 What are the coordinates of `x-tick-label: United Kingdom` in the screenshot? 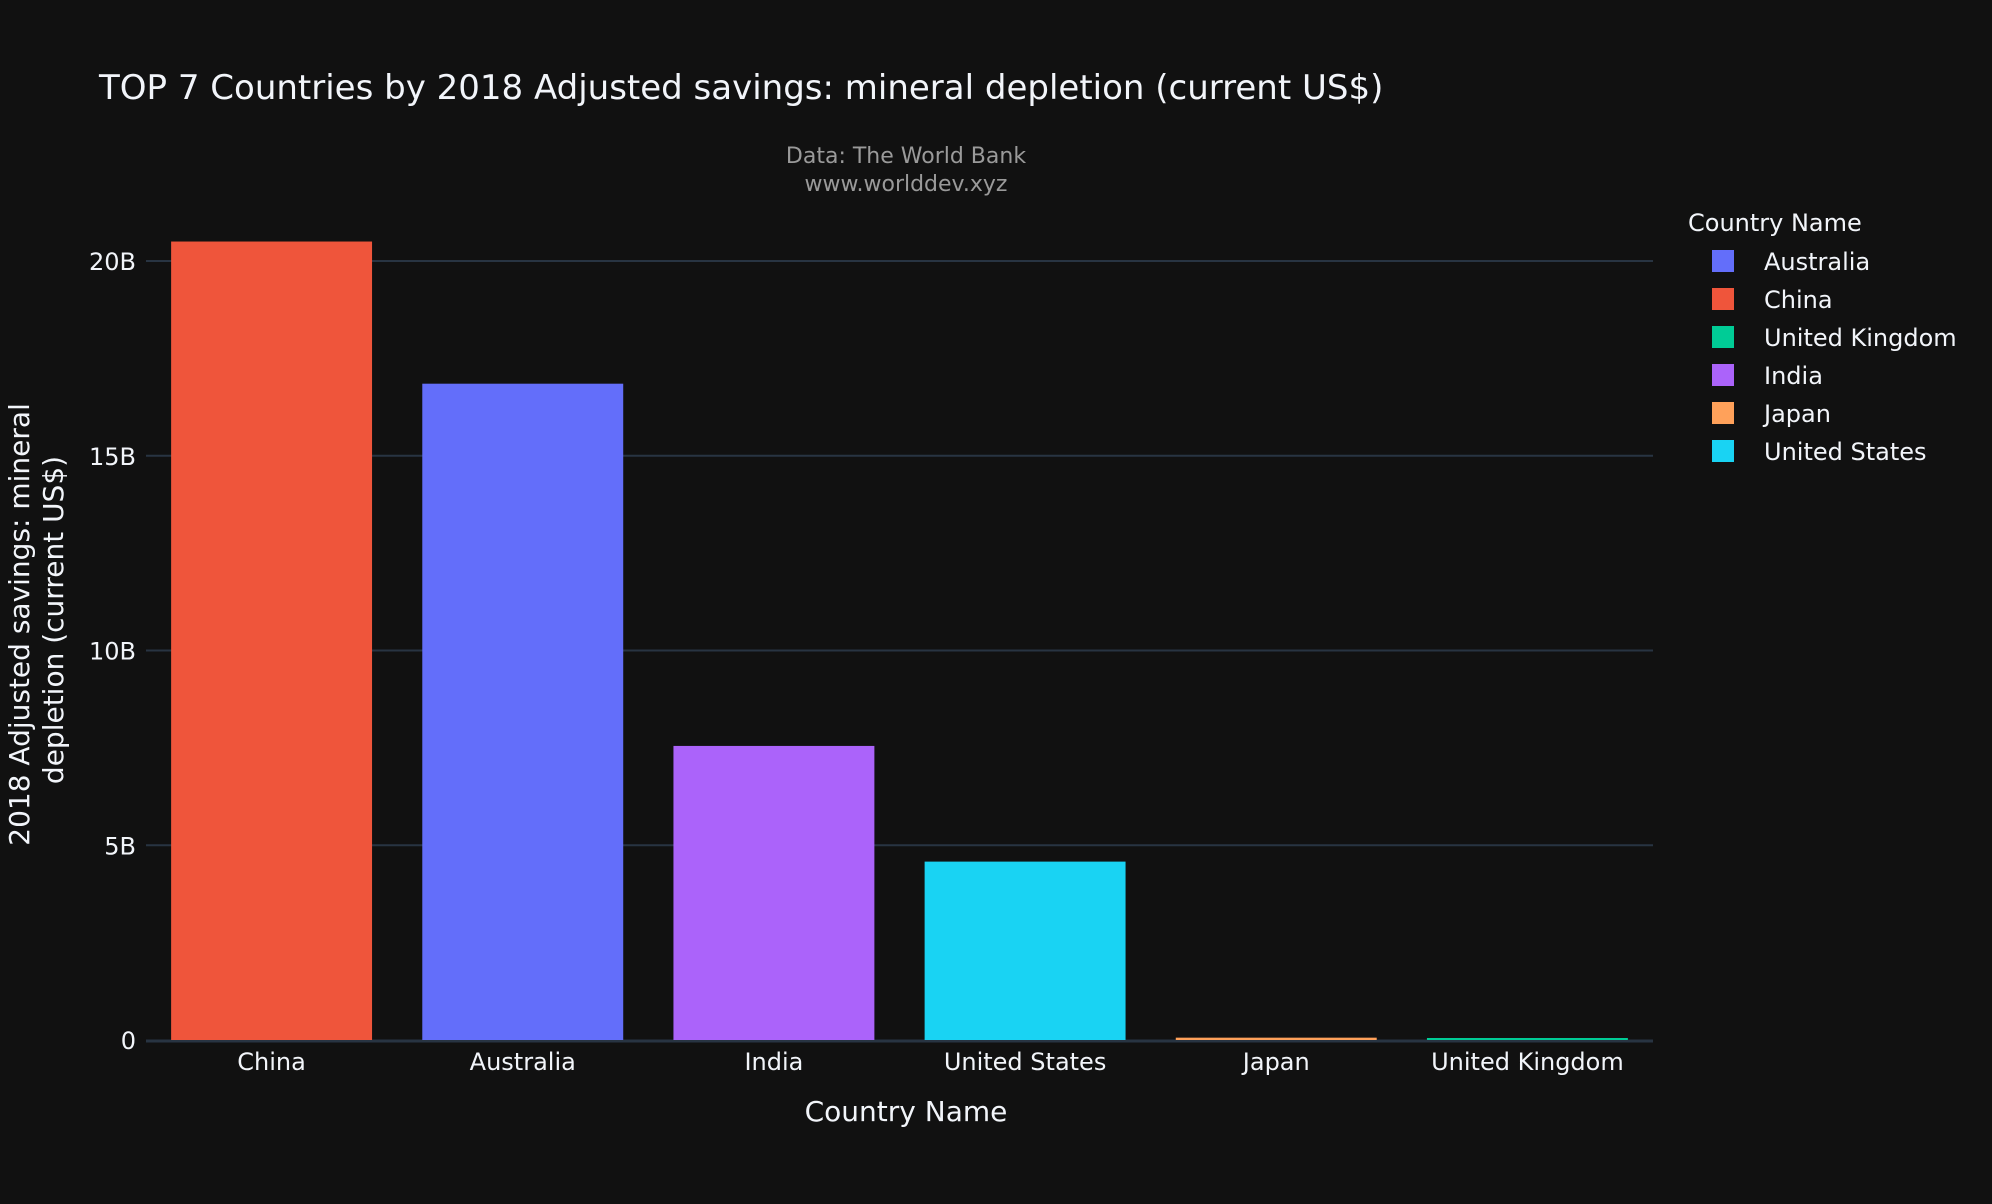 It's located at (1527, 1062).